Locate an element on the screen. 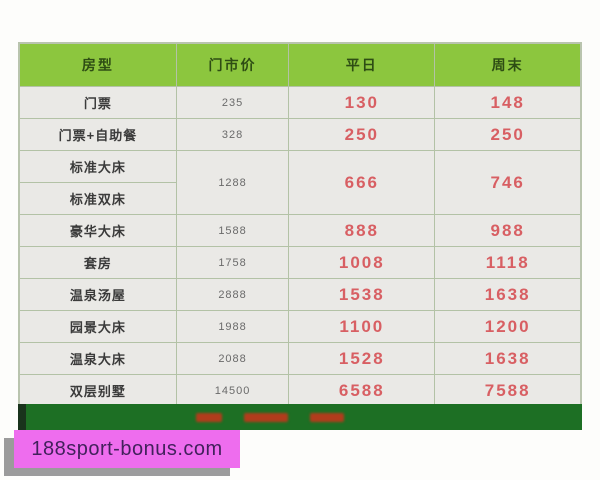  weekday-price: 666 is located at coordinates (362, 182).